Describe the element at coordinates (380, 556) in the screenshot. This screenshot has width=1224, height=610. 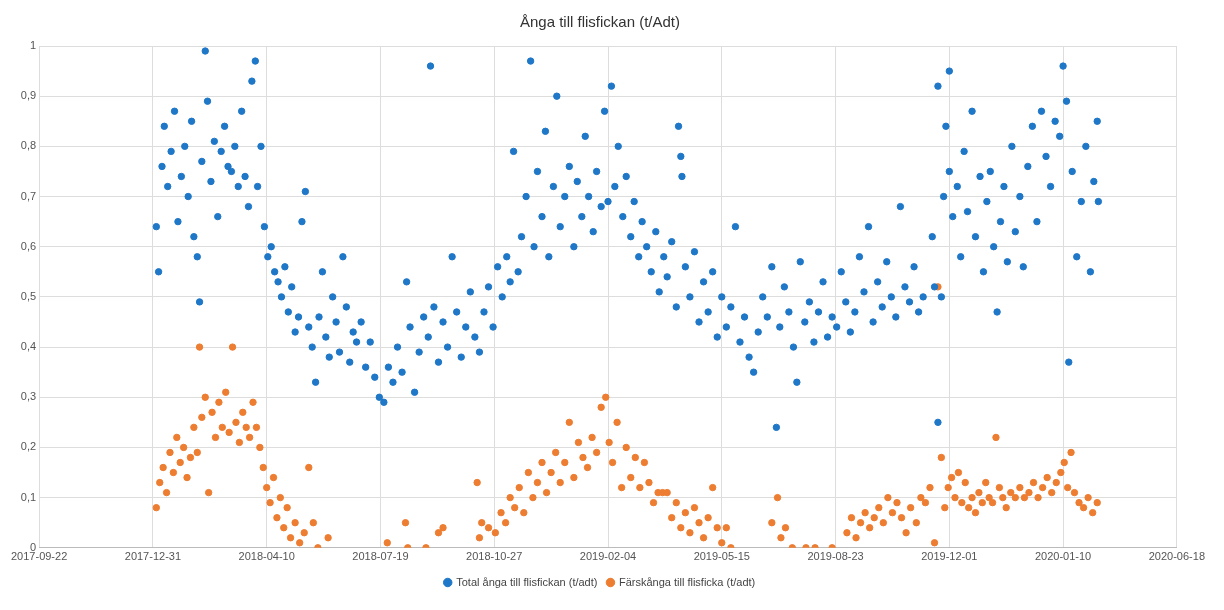
I see `x-tick-label: 2018-07-19` at that location.